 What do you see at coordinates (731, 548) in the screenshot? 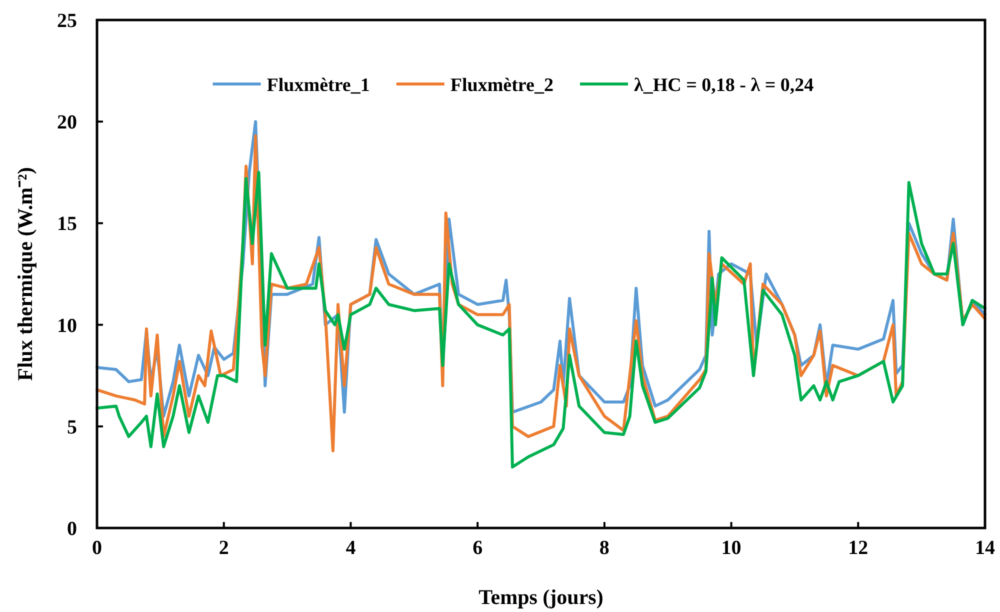
I see `x-tick-label: 10` at bounding box center [731, 548].